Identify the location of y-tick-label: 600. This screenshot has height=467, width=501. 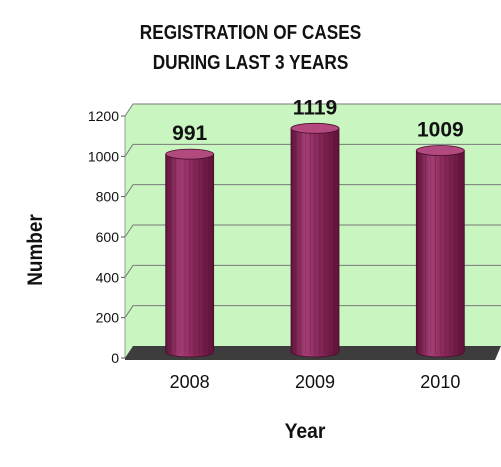
(108, 237).